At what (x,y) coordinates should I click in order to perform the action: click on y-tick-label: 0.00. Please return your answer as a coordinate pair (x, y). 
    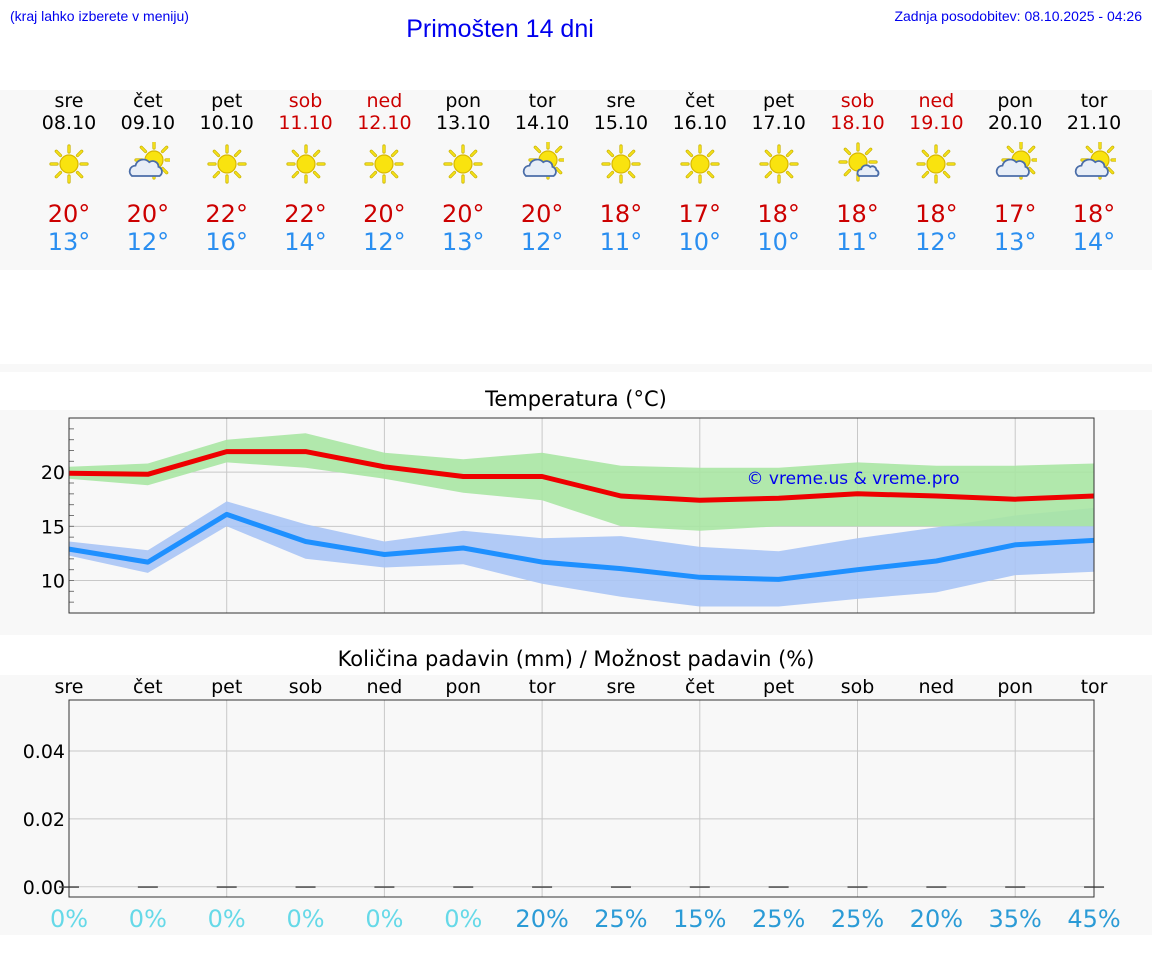
    Looking at the image, I should click on (44, 888).